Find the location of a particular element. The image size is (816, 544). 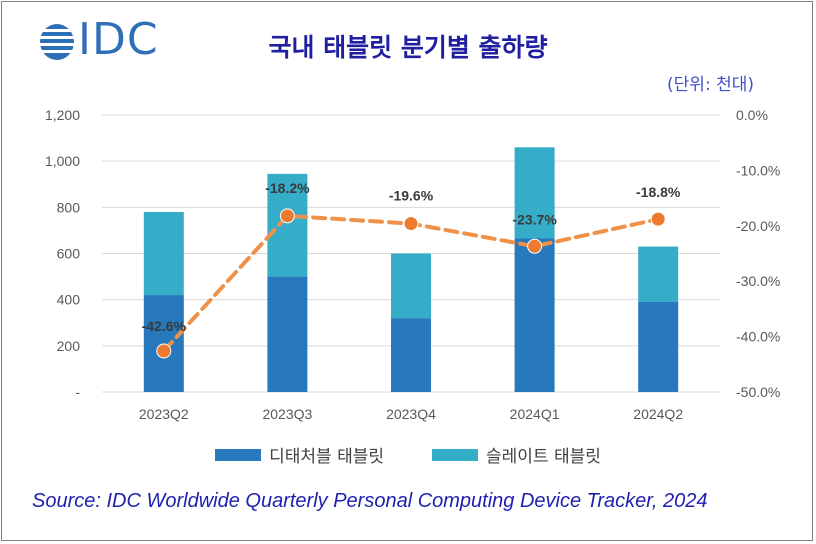

idc-logo: IDC is located at coordinates (113, 42).